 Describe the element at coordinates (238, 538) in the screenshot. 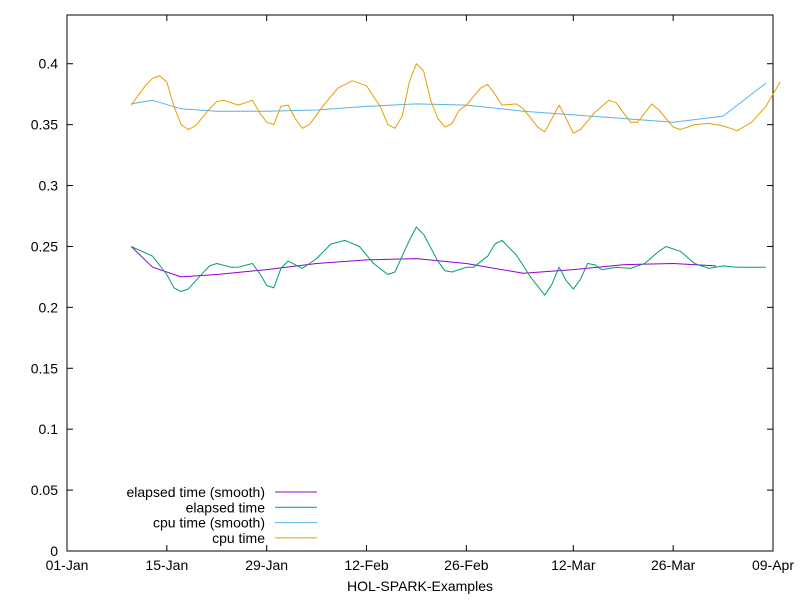

I see `legend-label: cpu time` at that location.